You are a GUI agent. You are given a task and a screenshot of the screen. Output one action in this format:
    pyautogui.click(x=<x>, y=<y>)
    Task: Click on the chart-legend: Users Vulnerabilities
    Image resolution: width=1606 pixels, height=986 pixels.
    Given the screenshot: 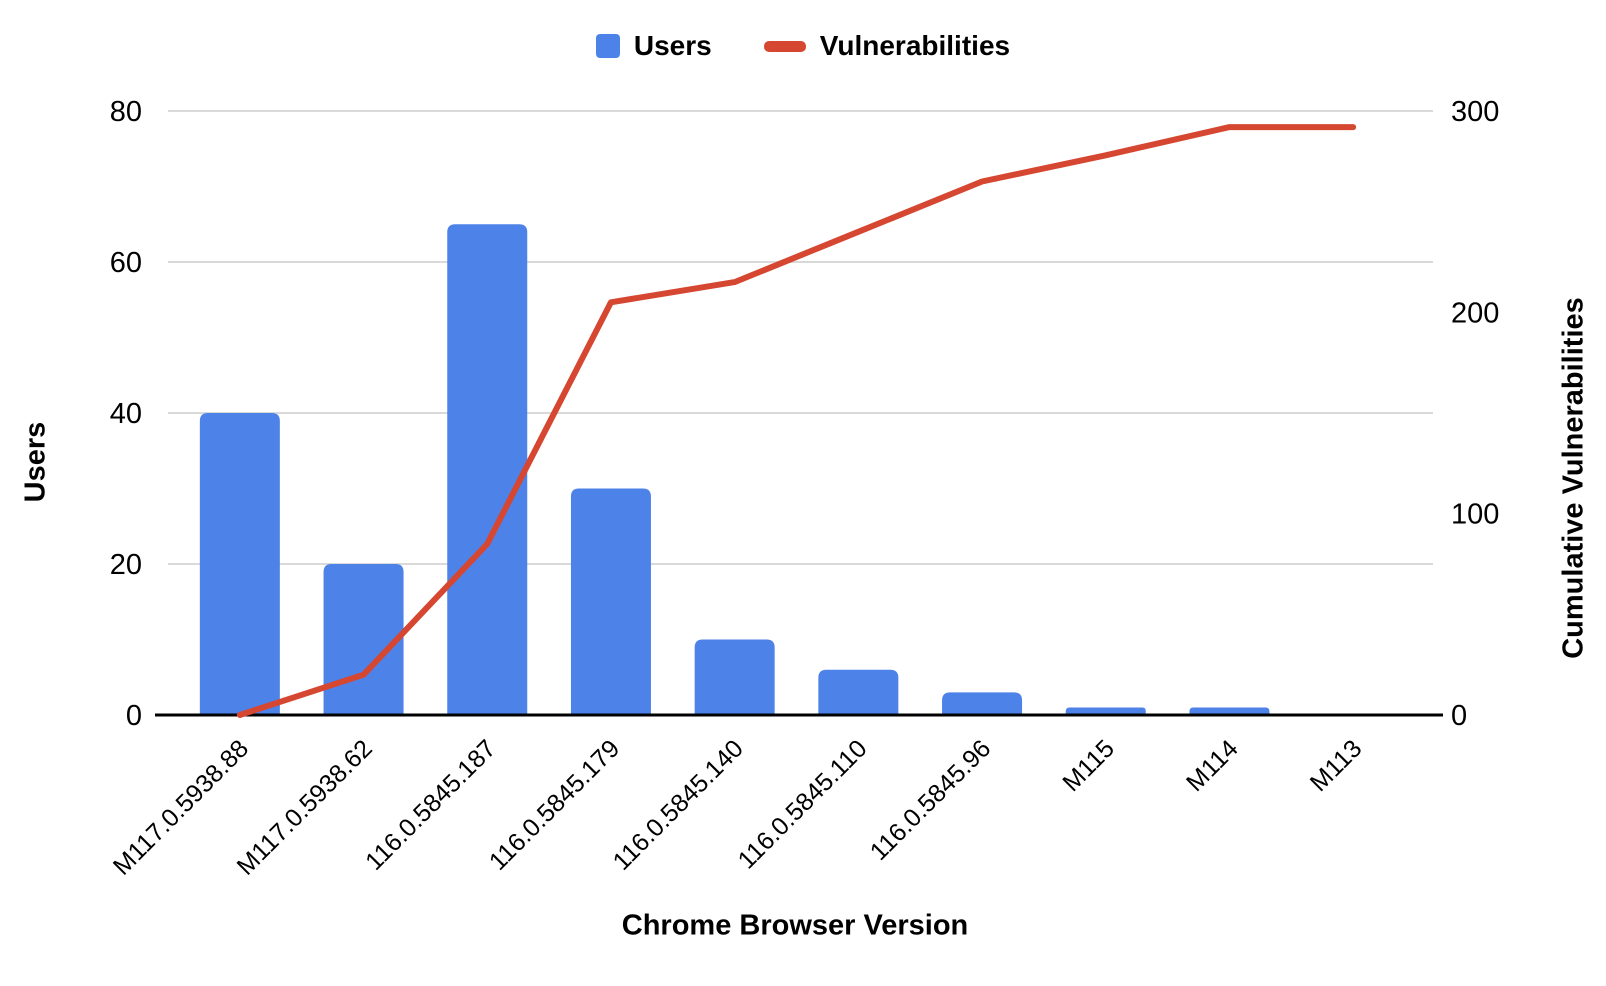 What is the action you would take?
    pyautogui.click(x=803, y=46)
    